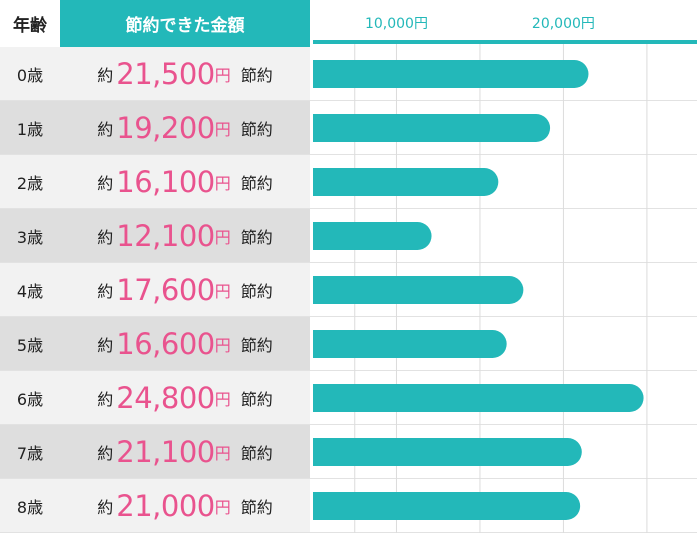  Describe the element at coordinates (396, 24) in the screenshot. I see `x-tick-label: 10,000円` at that location.